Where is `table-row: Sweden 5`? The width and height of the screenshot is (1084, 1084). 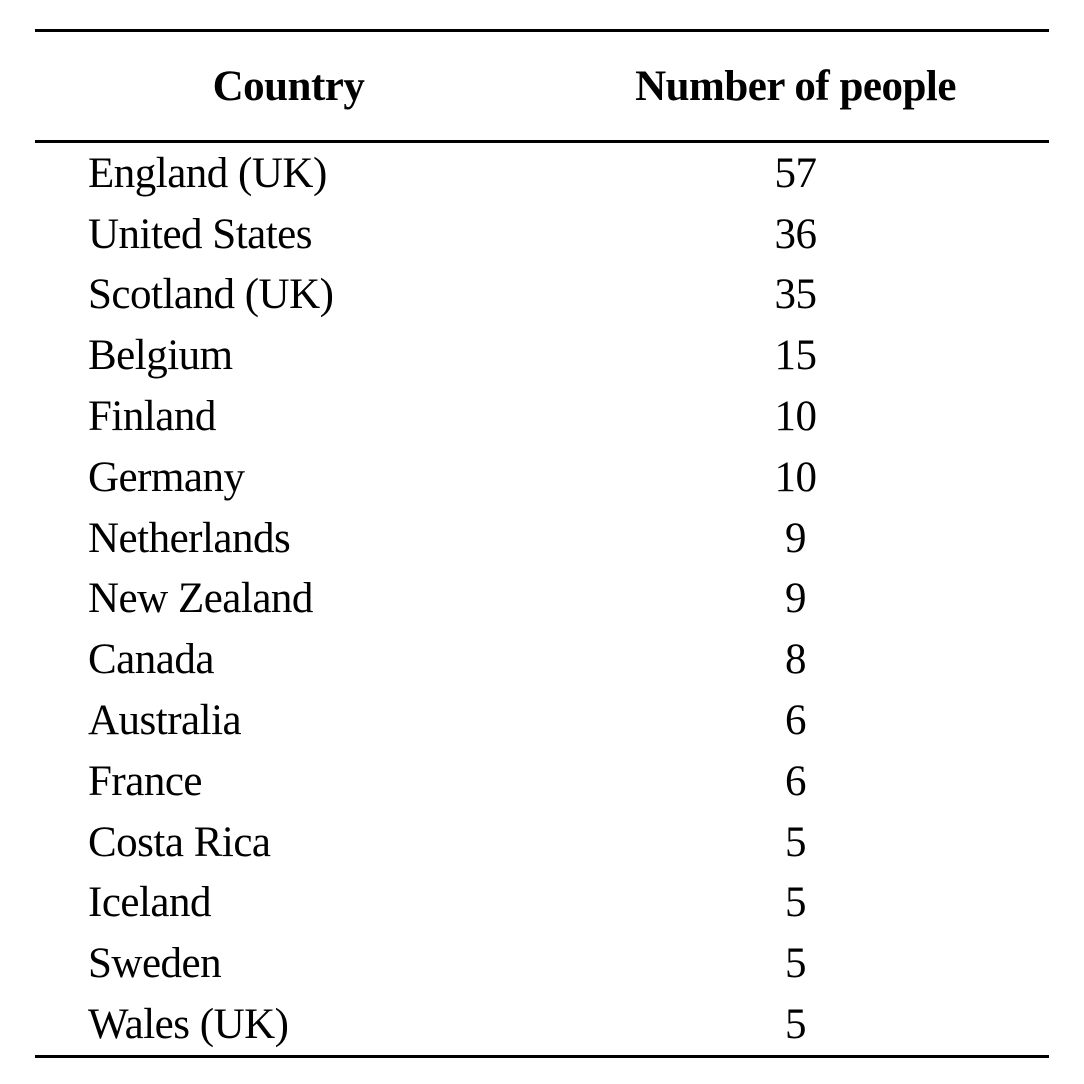
table-row: Sweden 5 is located at coordinates (542, 963).